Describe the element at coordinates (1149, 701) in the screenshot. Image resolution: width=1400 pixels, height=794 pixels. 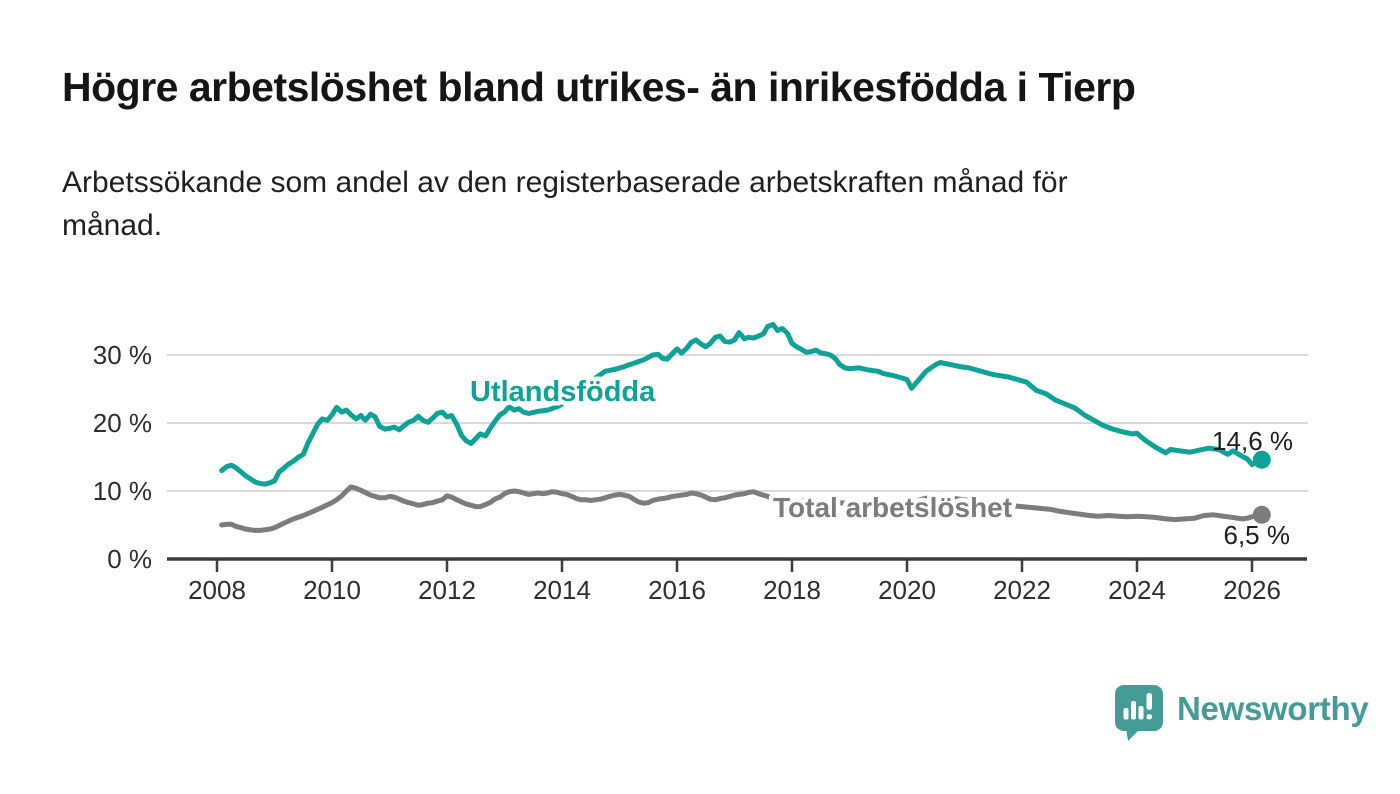
I see `logo-exclamation-bar` at that location.